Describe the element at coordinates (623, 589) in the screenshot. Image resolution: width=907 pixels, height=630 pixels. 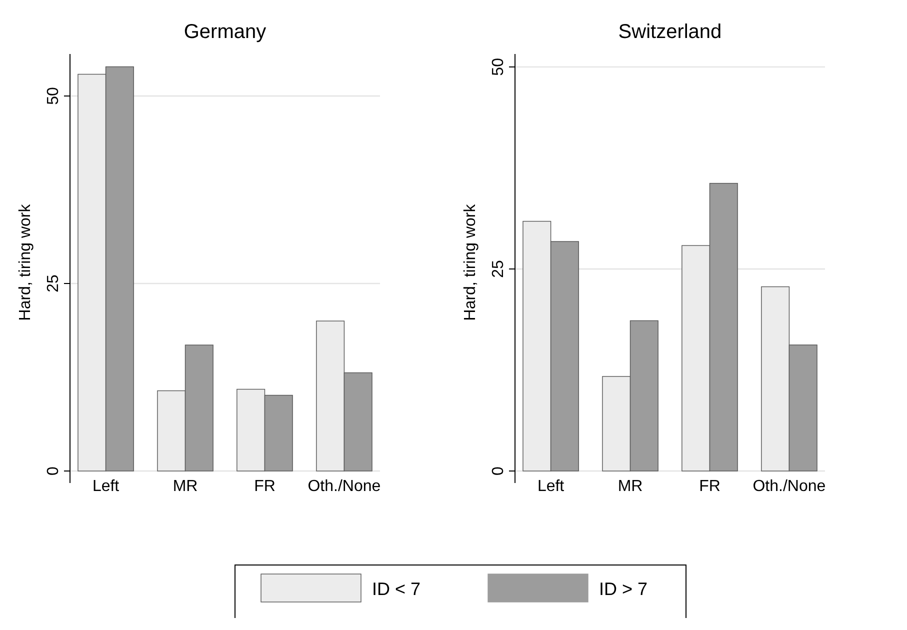
I see `text: ID > 7` at that location.